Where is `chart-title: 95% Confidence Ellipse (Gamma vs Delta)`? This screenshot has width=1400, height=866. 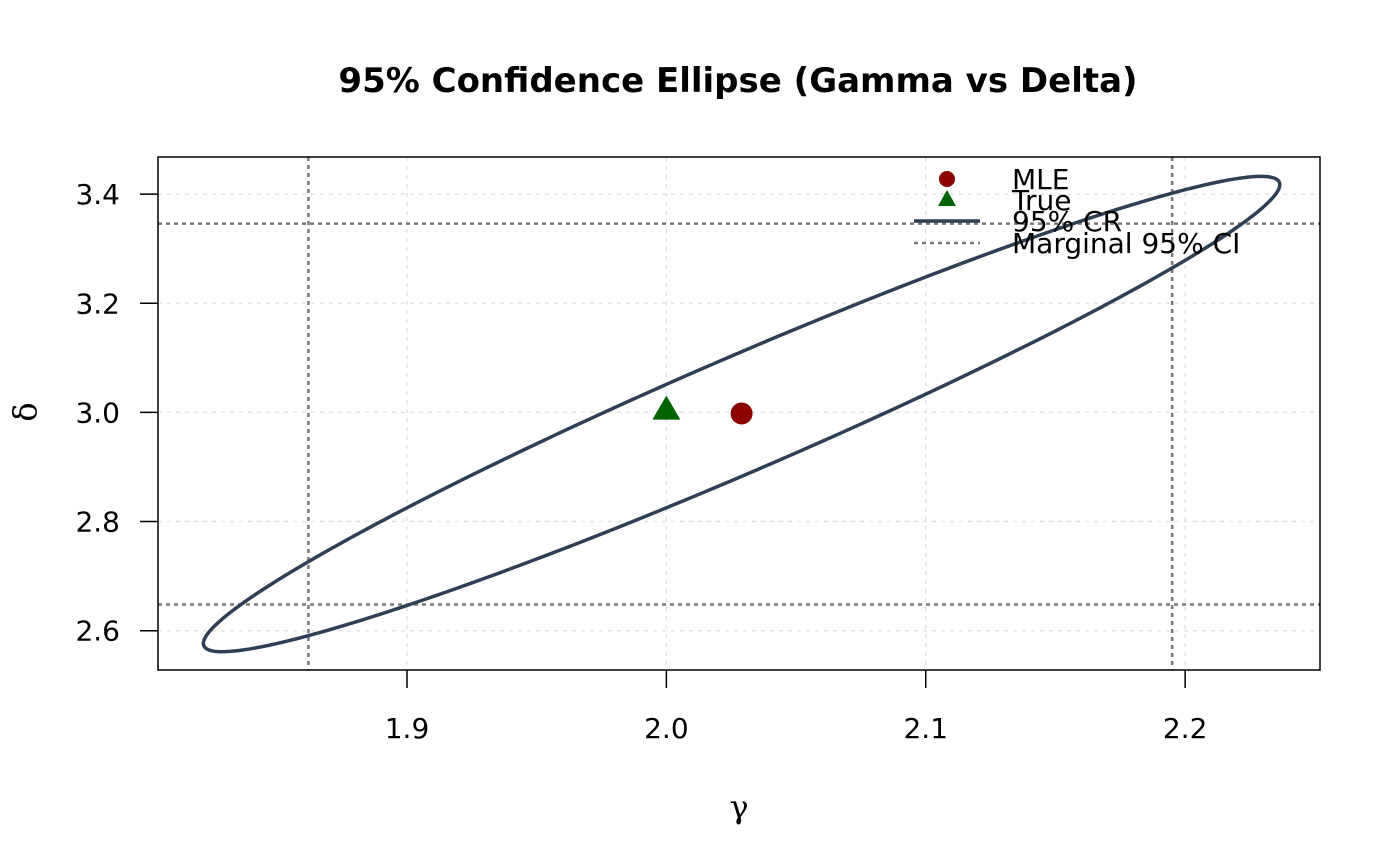 chart-title: 95% Confidence Ellipse (Gamma vs Delta) is located at coordinates (737, 81).